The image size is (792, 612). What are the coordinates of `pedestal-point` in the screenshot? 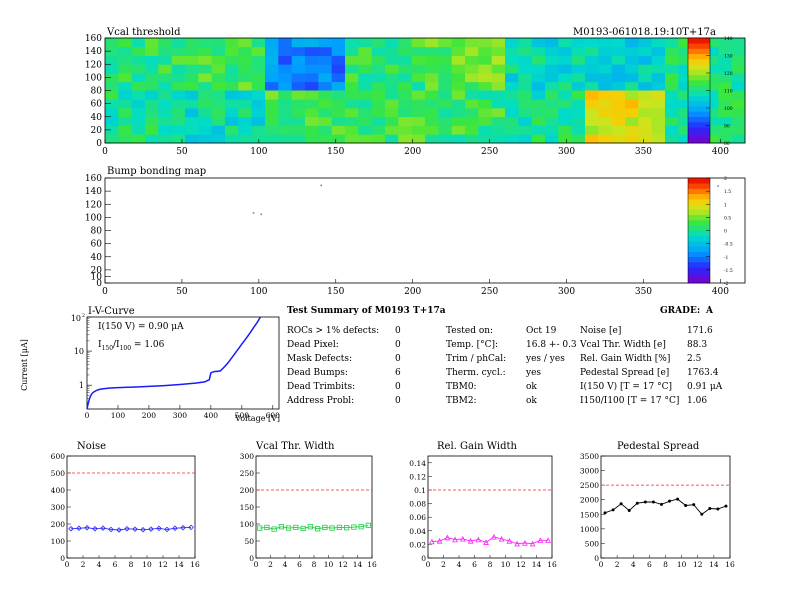 It's located at (613, 510).